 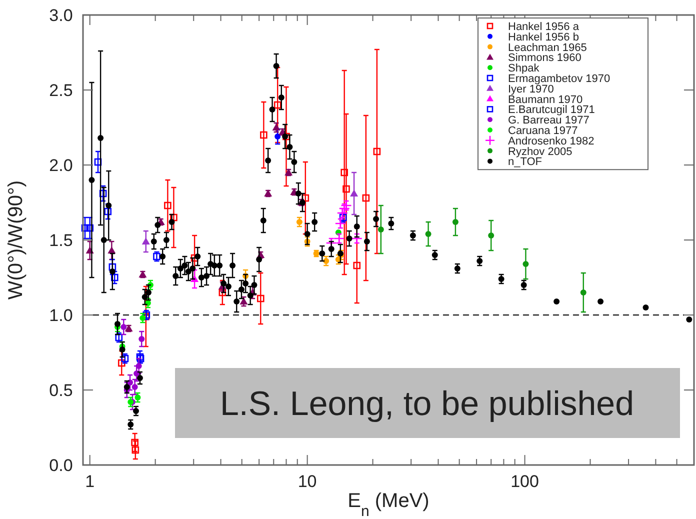 What do you see at coordinates (61, 390) in the screenshot?
I see `y-tick-label: 0.5` at bounding box center [61, 390].